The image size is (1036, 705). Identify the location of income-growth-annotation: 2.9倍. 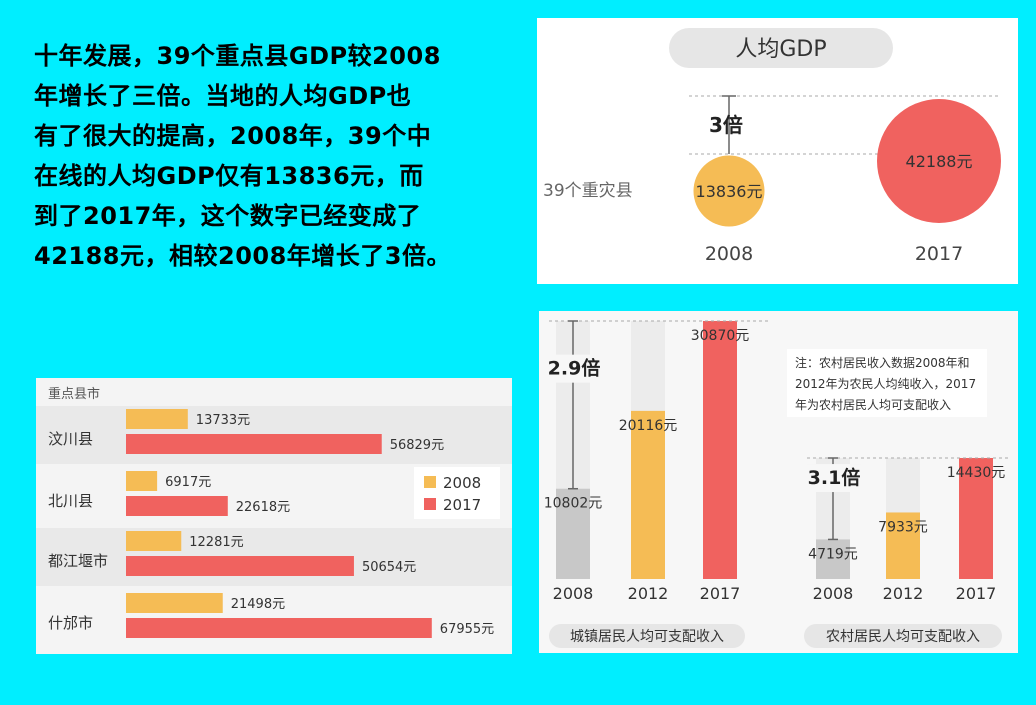
(574, 368).